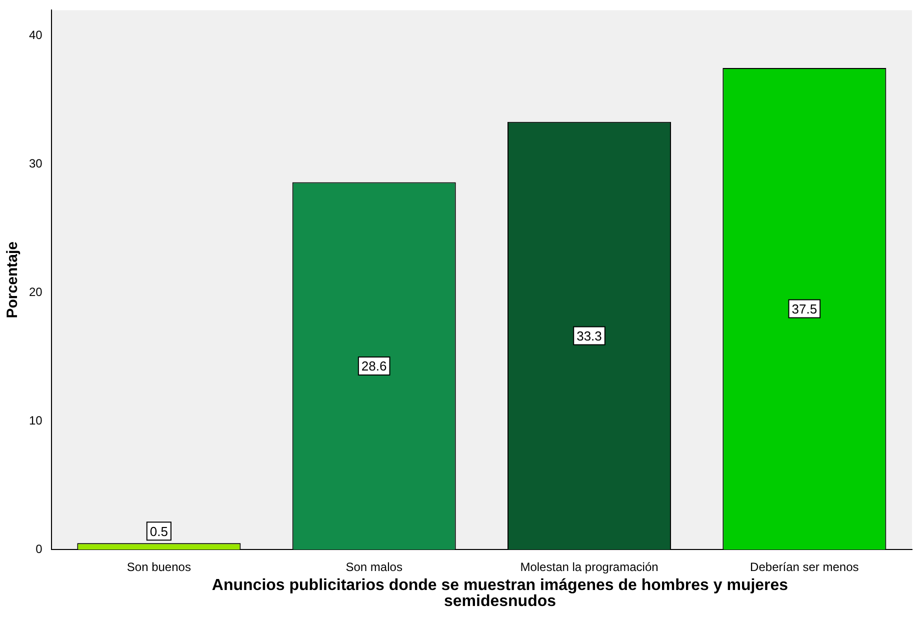  I want to click on y-tick-label: 20, so click(35, 292).